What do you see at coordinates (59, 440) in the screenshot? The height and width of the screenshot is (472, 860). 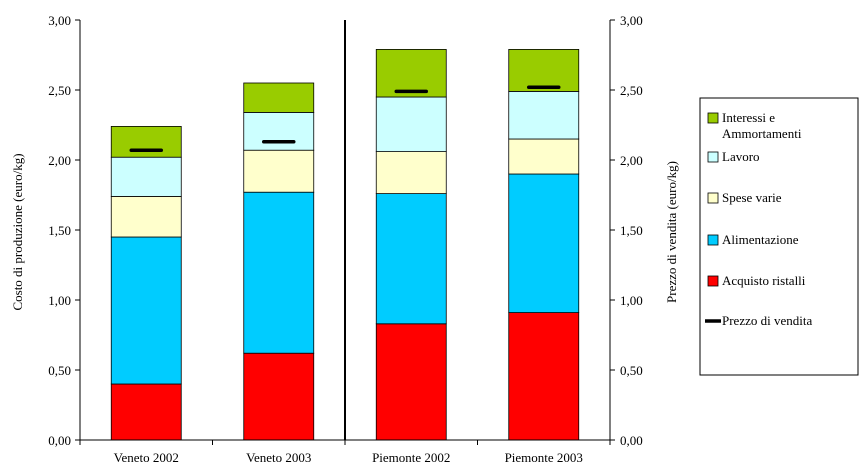 I see `y-tick-label-left: 0,00` at bounding box center [59, 440].